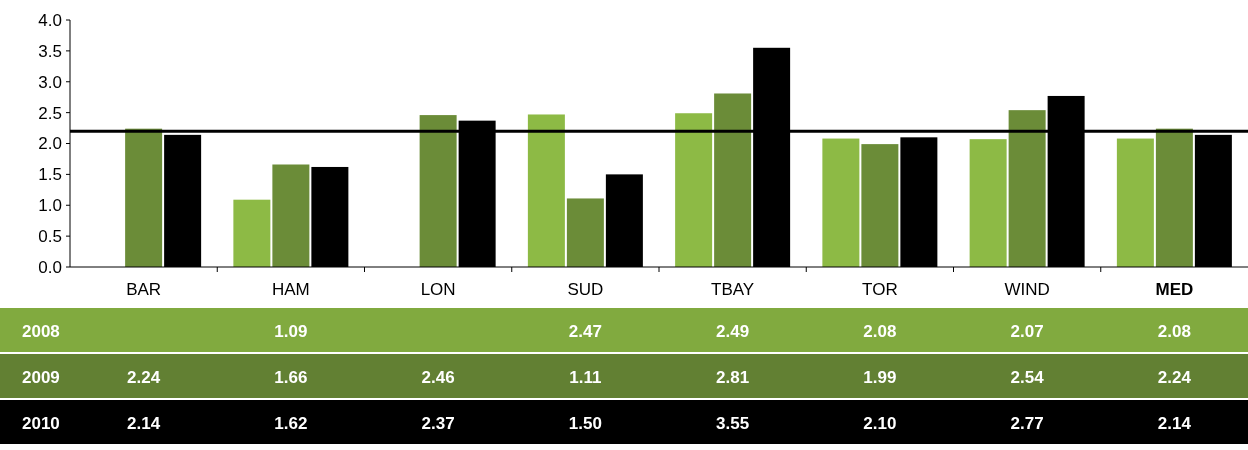 This screenshot has width=1248, height=450. What do you see at coordinates (733, 423) in the screenshot?
I see `data-label: 3.55` at bounding box center [733, 423].